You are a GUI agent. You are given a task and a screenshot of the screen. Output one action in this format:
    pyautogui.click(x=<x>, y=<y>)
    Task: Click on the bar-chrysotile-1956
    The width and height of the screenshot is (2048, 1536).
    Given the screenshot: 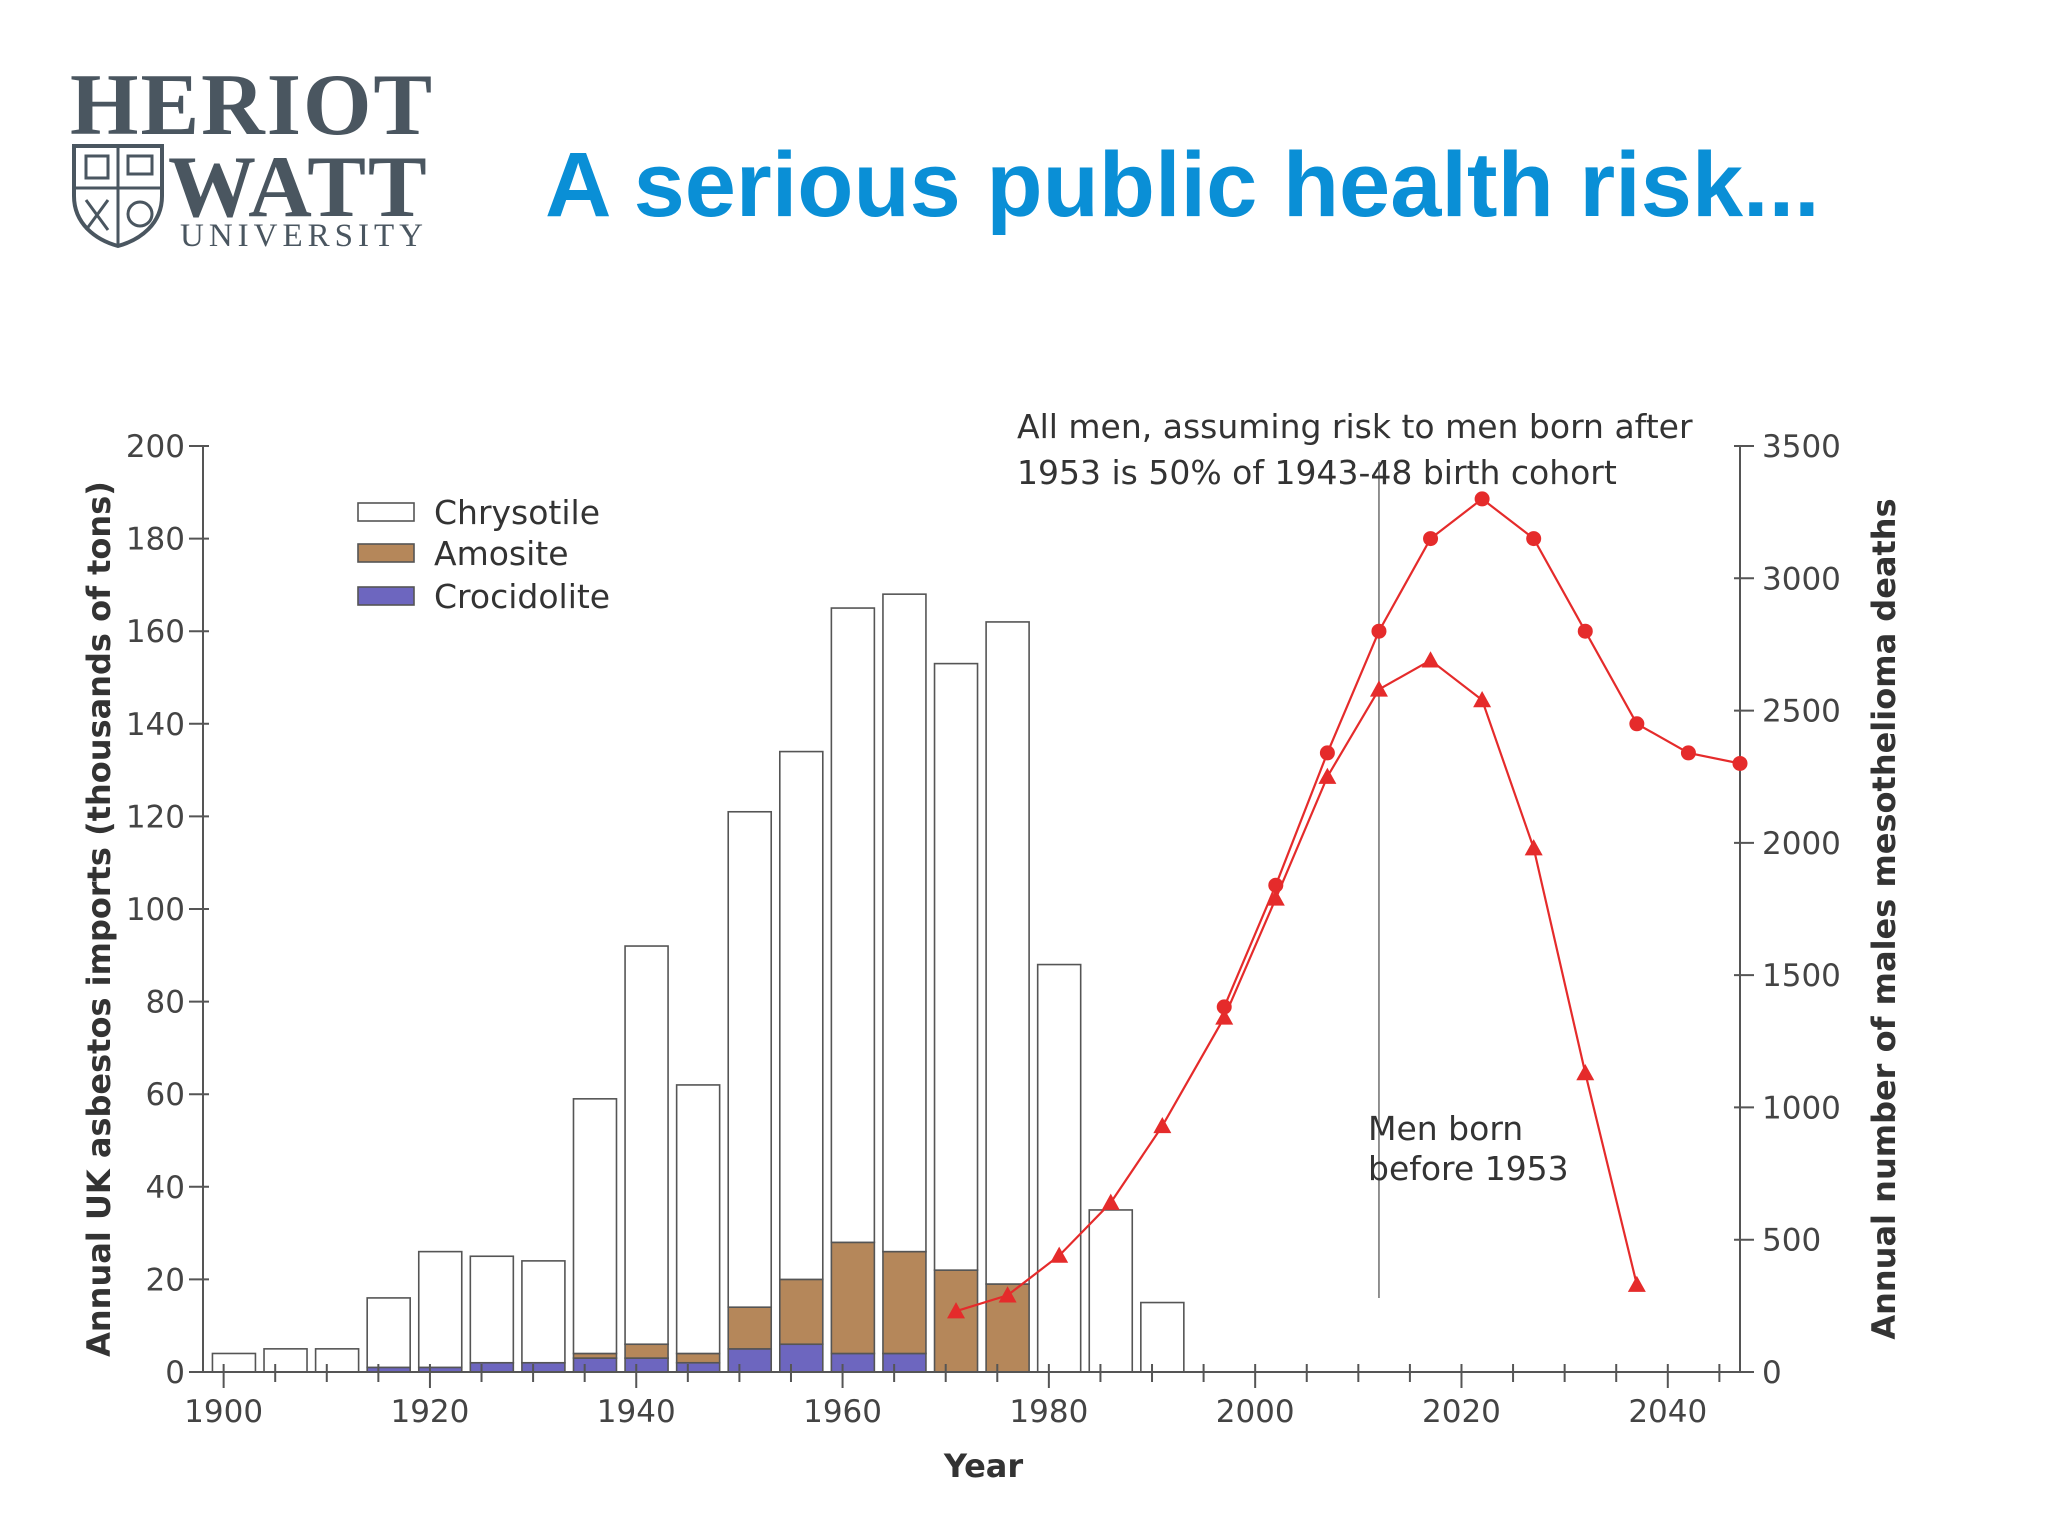 What is the action you would take?
    pyautogui.click(x=801, y=1015)
    